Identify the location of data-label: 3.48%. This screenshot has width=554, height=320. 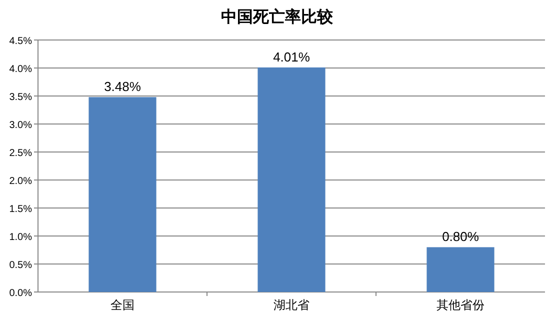
(123, 86).